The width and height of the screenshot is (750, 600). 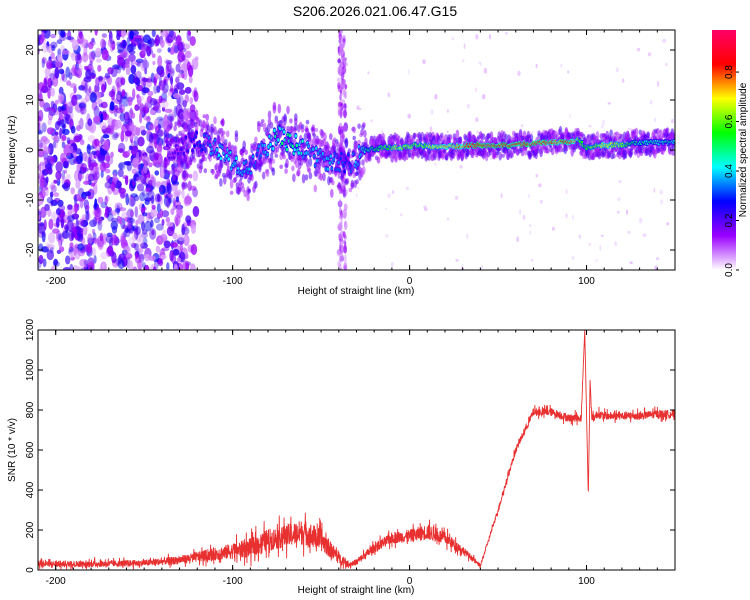 What do you see at coordinates (586, 281) in the screenshot?
I see `spectrogram-x-tick-label: 100` at bounding box center [586, 281].